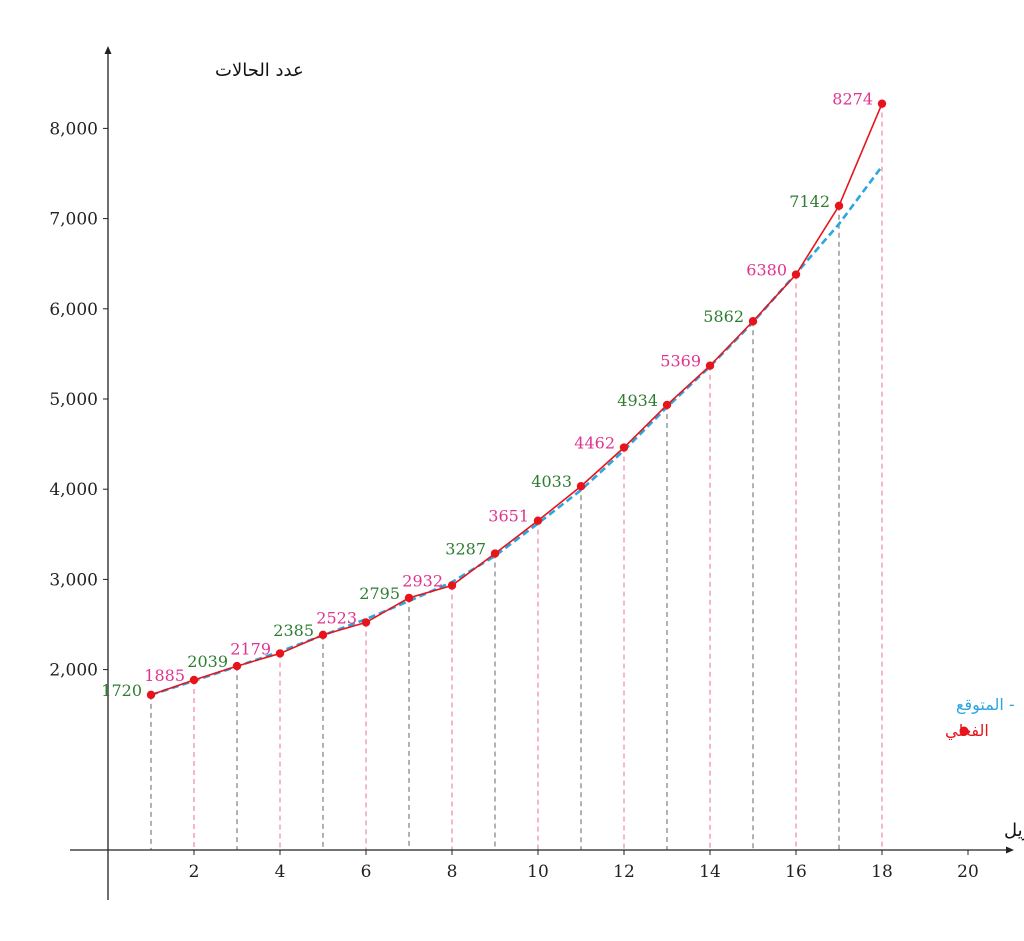  Describe the element at coordinates (194, 872) in the screenshot. I see `x-tick-label: 2` at that location.